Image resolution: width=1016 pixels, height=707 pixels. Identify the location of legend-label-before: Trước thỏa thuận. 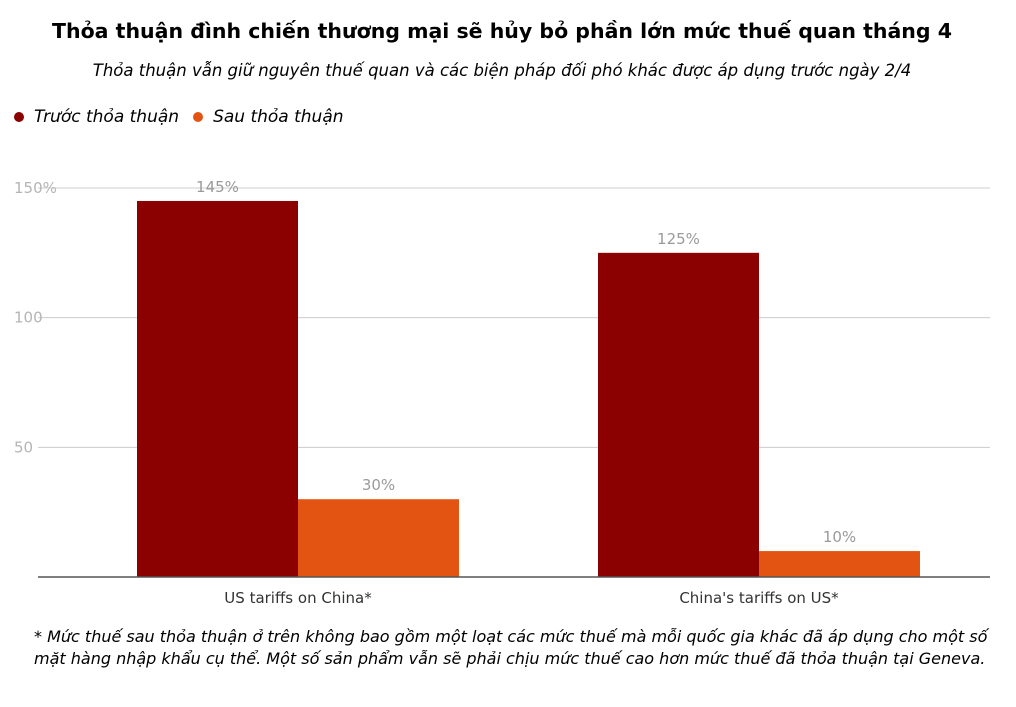
(107, 117).